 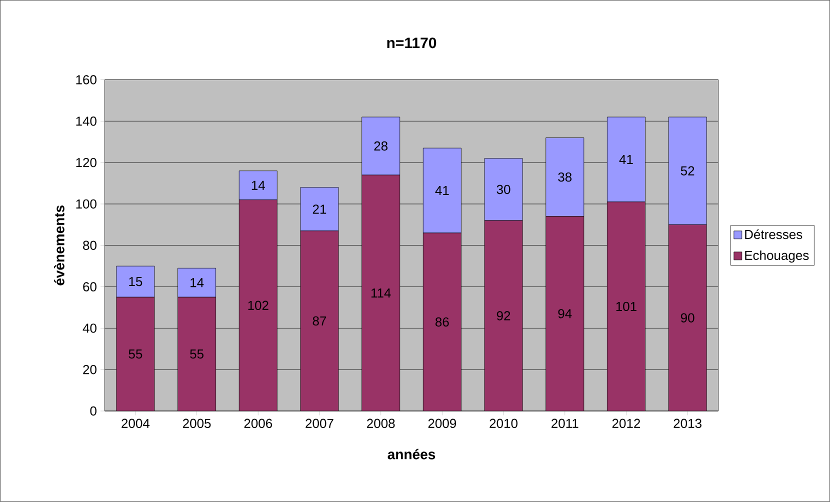 What do you see at coordinates (381, 293) in the screenshot?
I see `data-label: 114` at bounding box center [381, 293].